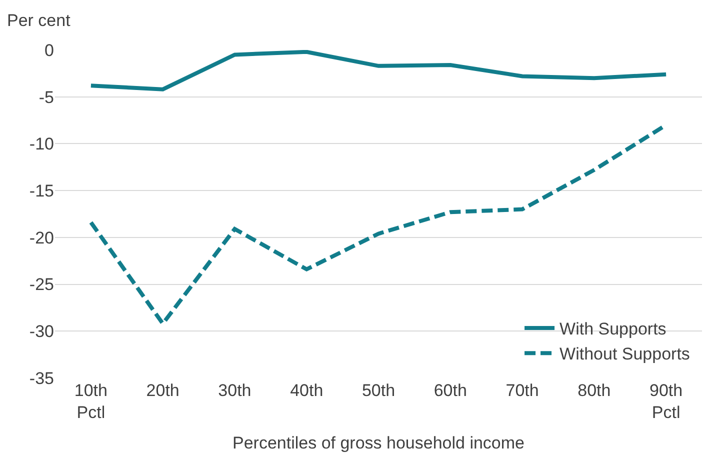 This screenshot has width=717, height=461. What do you see at coordinates (235, 390) in the screenshot?
I see `x-tick-label: 30th` at bounding box center [235, 390].